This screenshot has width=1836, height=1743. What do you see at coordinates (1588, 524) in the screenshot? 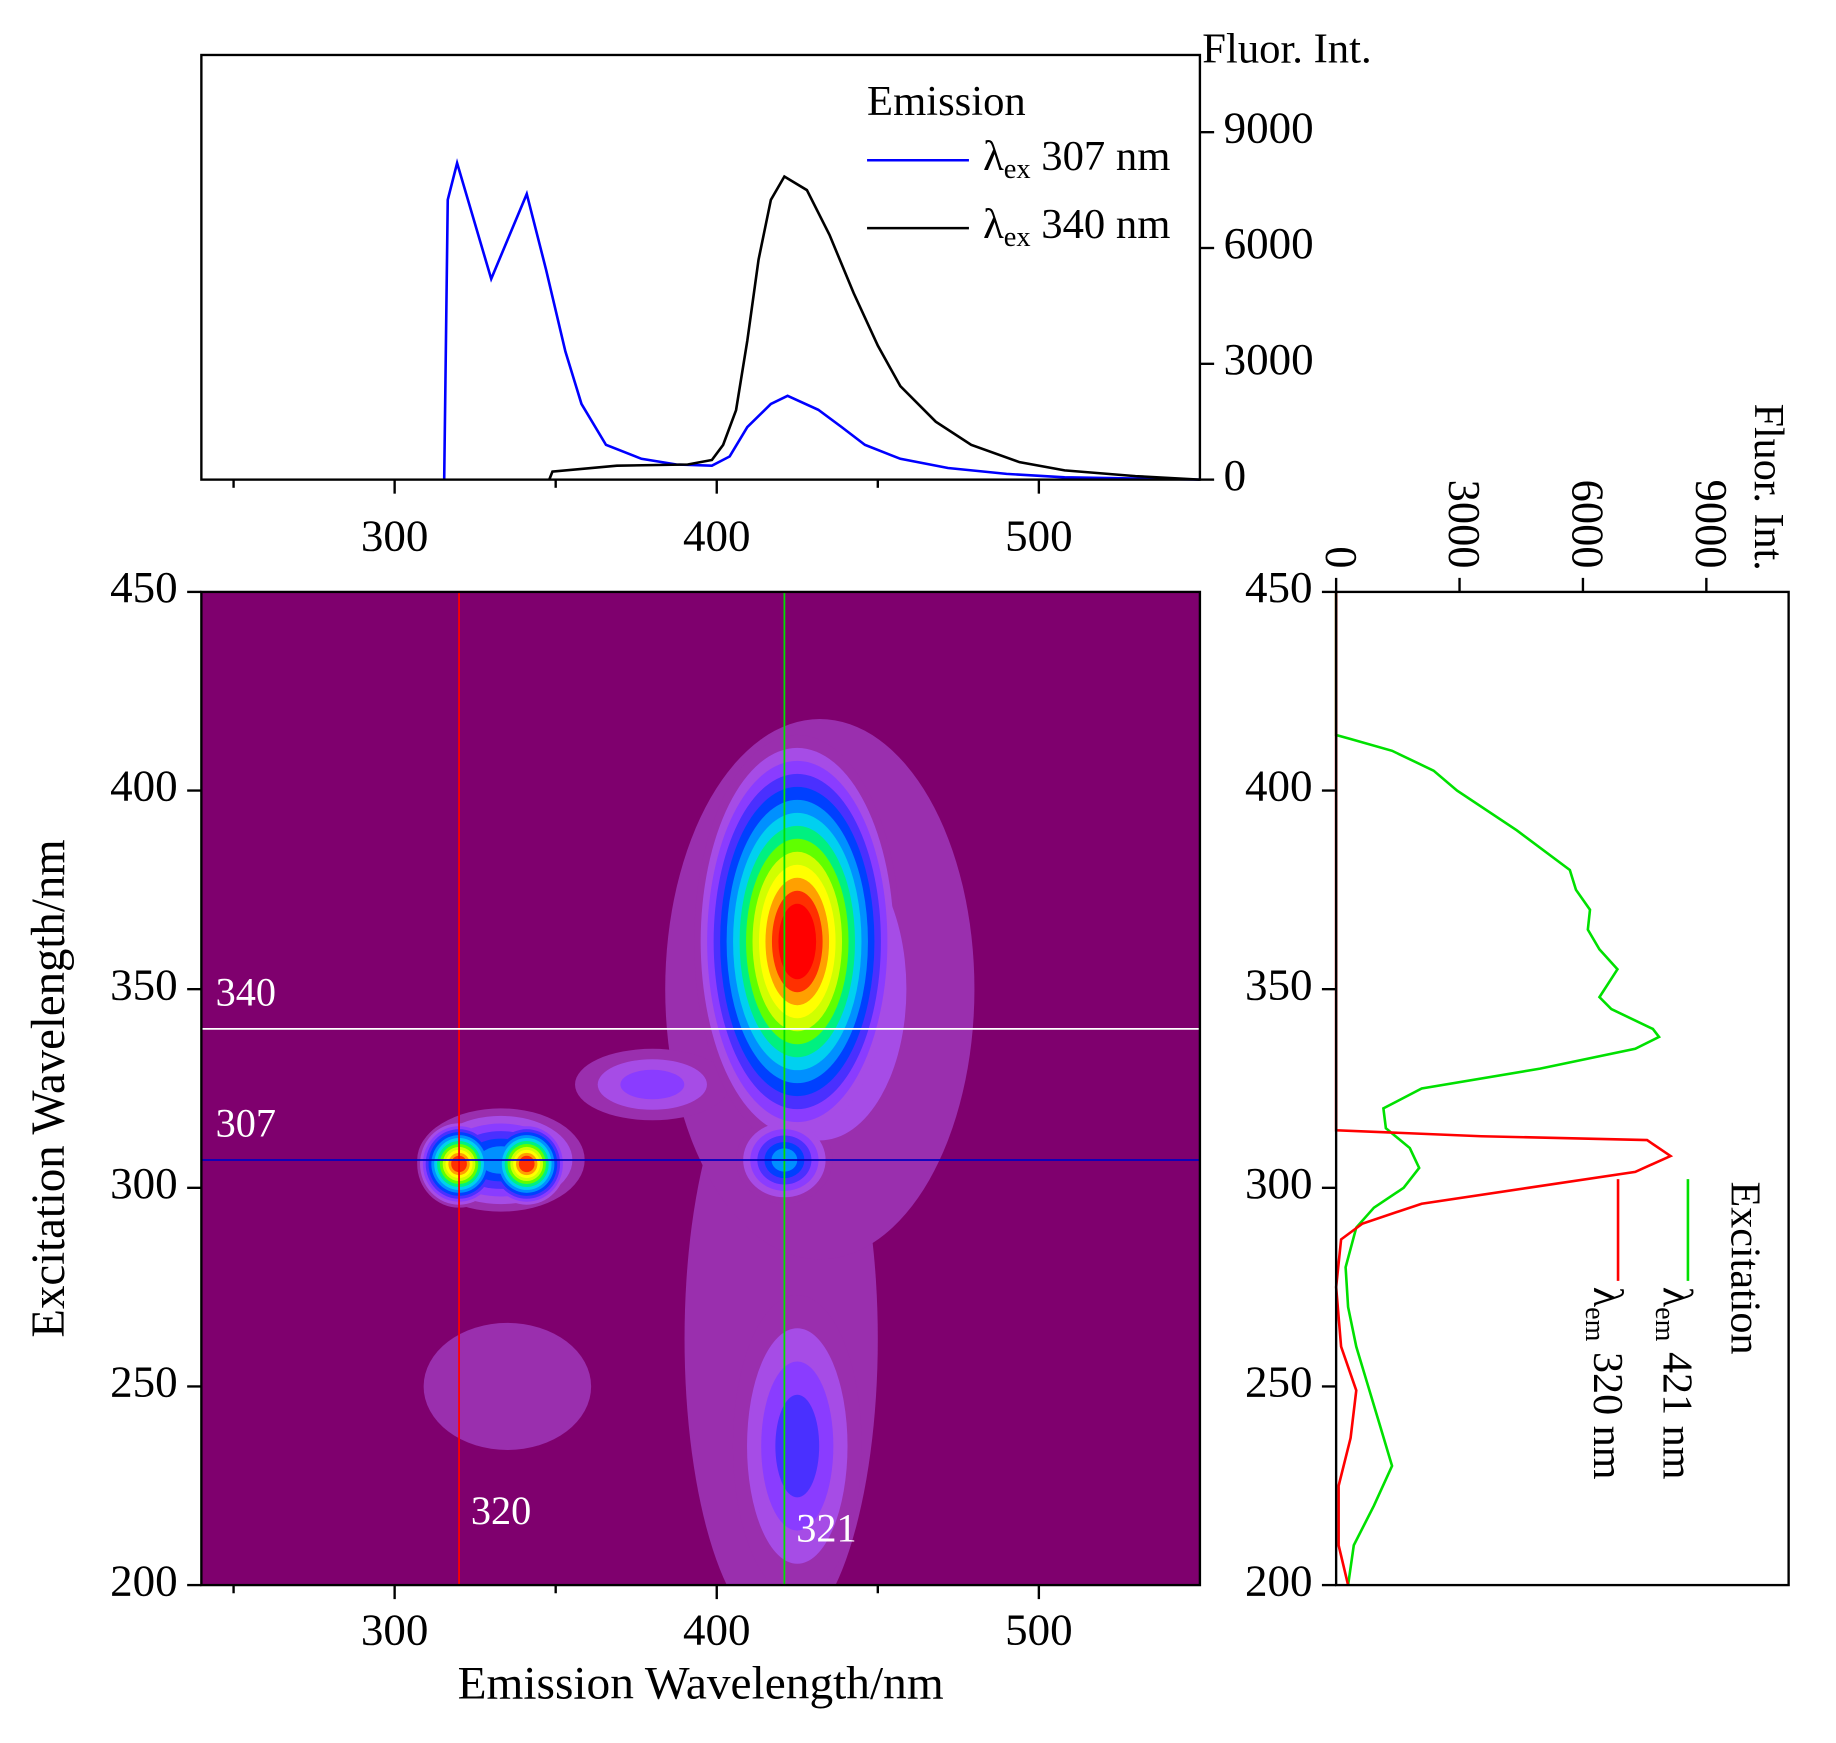
I see `x-tick-label: 6000` at bounding box center [1588, 524].